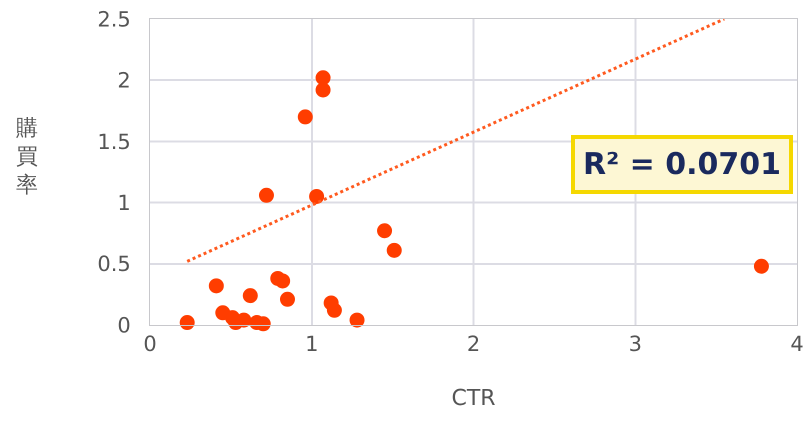 This screenshot has width=804, height=444. What do you see at coordinates (124, 202) in the screenshot?
I see `y-tick-label: 1` at bounding box center [124, 202].